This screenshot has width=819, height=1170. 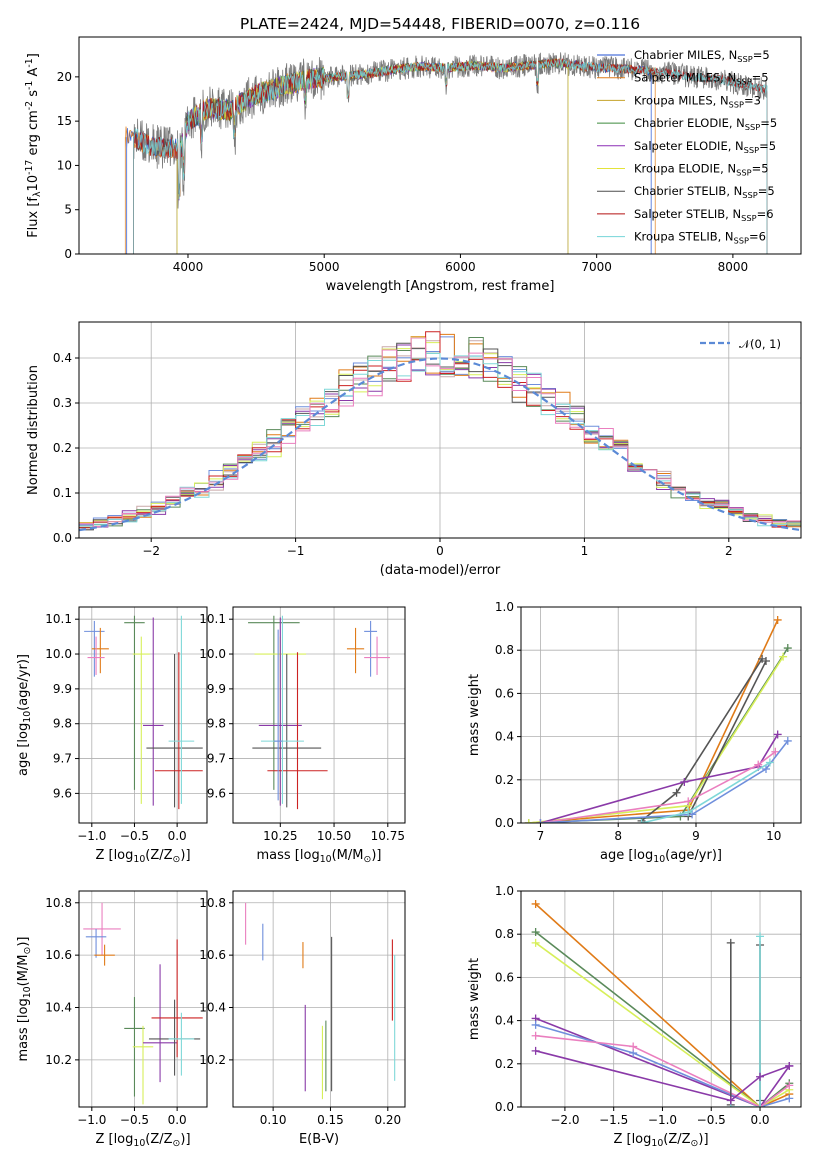 What do you see at coordinates (62, 358) in the screenshot?
I see `y-tick-label: 0.4` at bounding box center [62, 358].